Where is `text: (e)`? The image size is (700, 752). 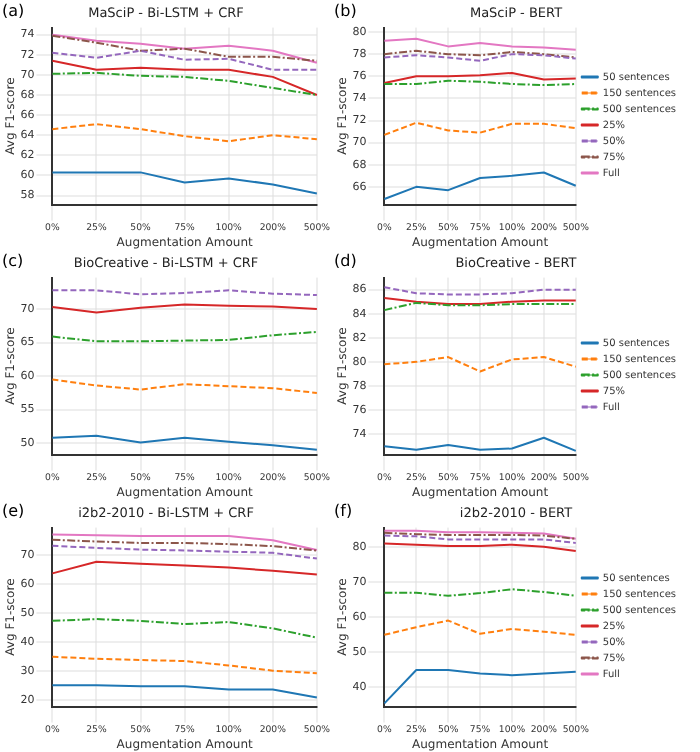 text: (e) is located at coordinates (13, 511).